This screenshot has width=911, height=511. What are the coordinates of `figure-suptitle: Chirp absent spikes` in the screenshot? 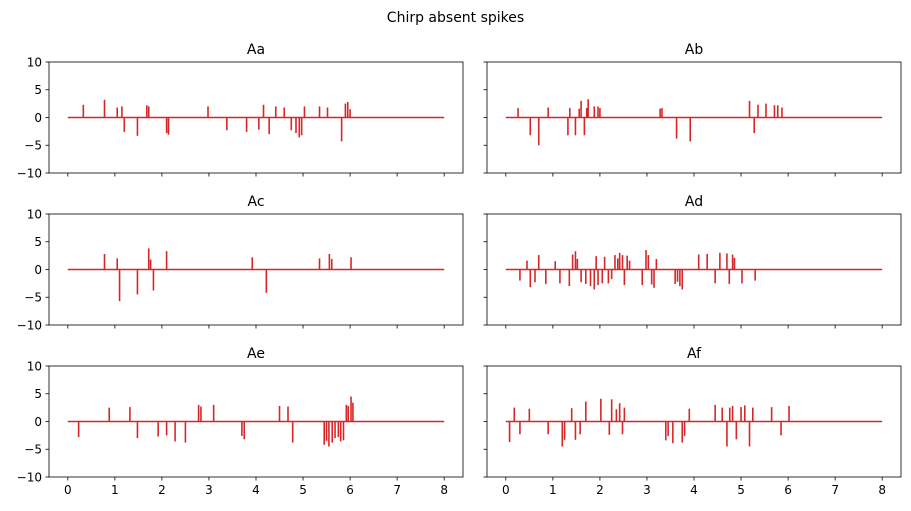 It's located at (455, 18).